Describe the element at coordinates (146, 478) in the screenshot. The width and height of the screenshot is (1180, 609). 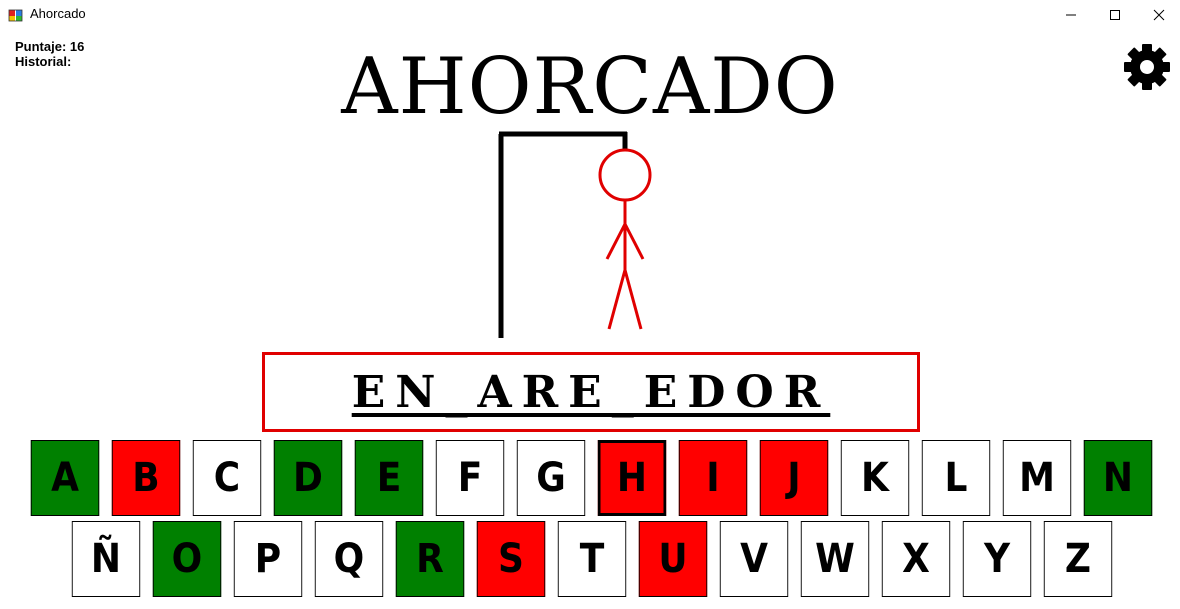
I see `letter-key-b: B` at that location.